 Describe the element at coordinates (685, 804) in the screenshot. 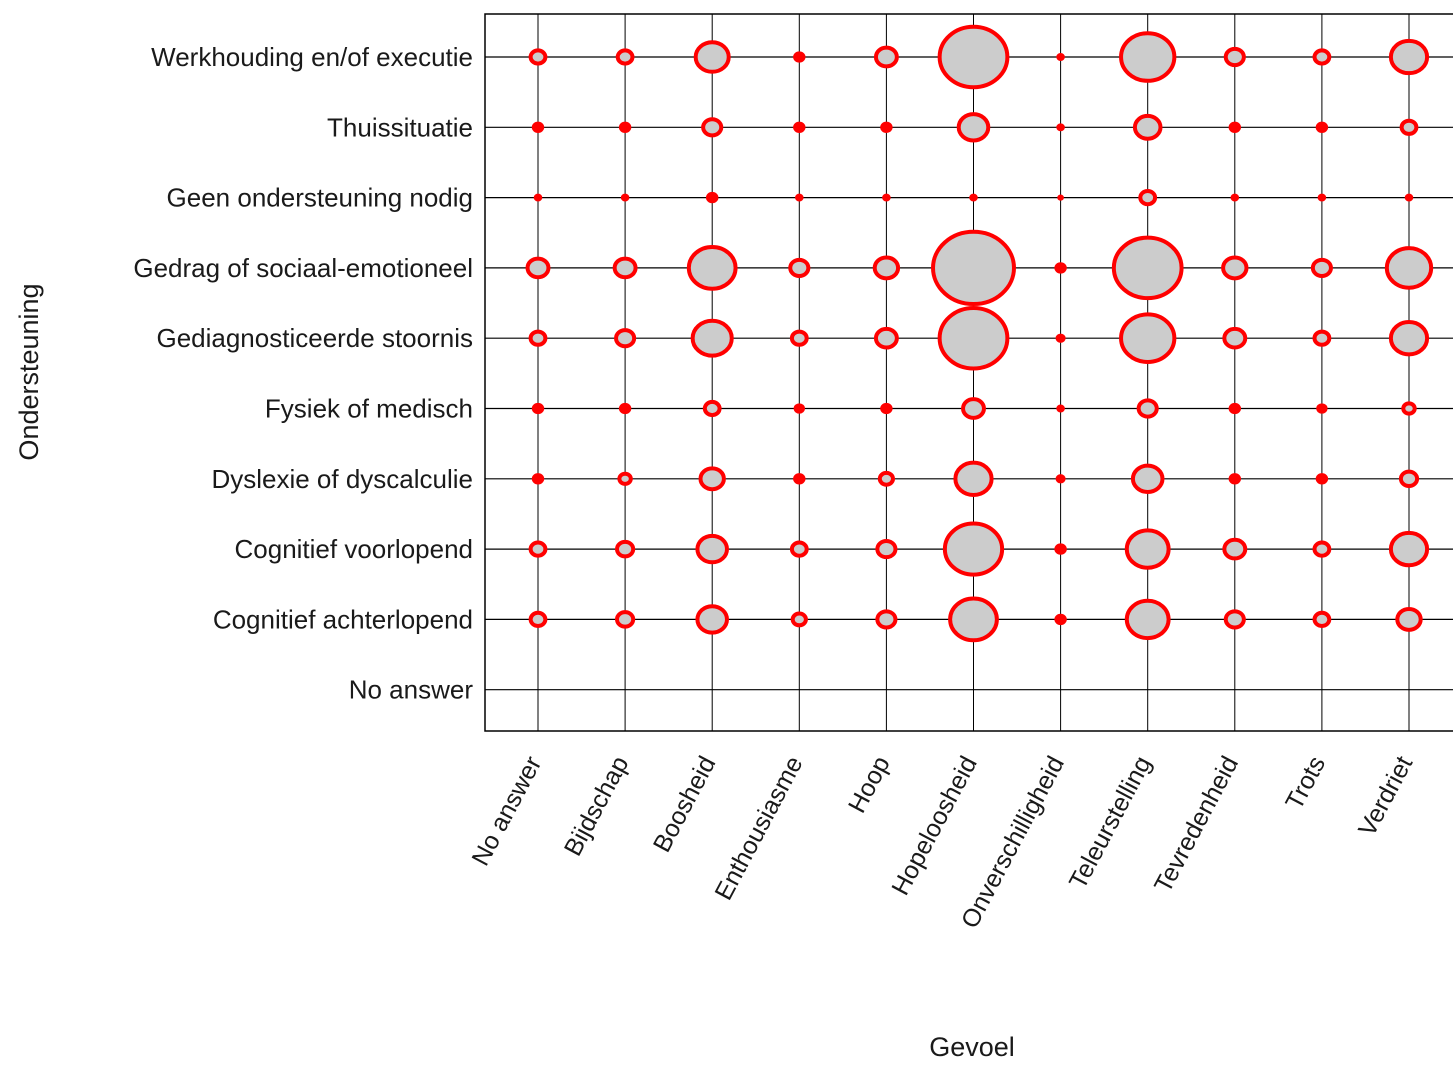

I see `x-tick-label: Boosheid` at that location.